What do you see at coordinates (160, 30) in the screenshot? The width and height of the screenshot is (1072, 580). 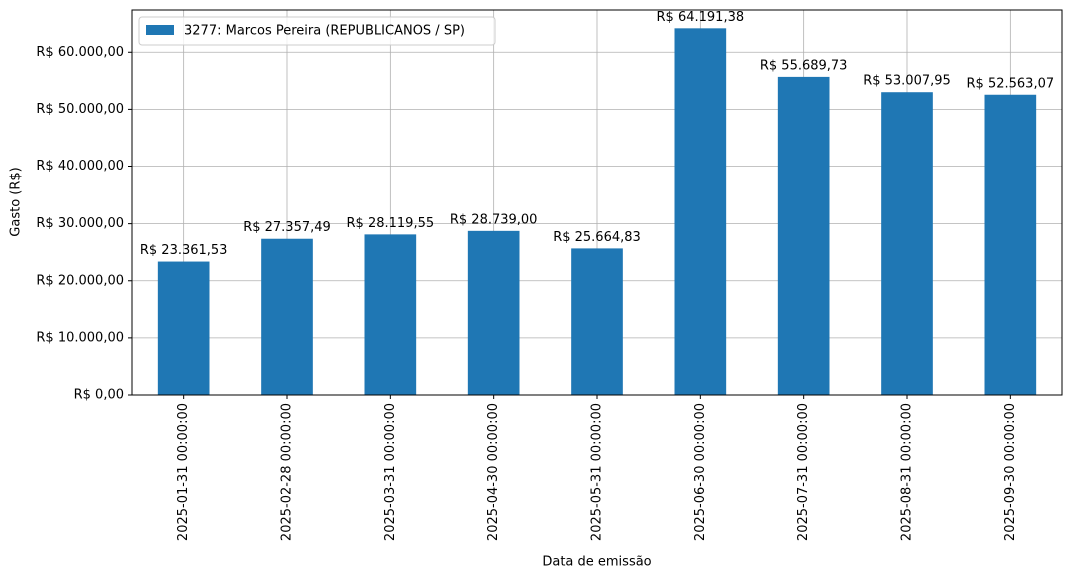 I see `legend-swatch` at bounding box center [160, 30].